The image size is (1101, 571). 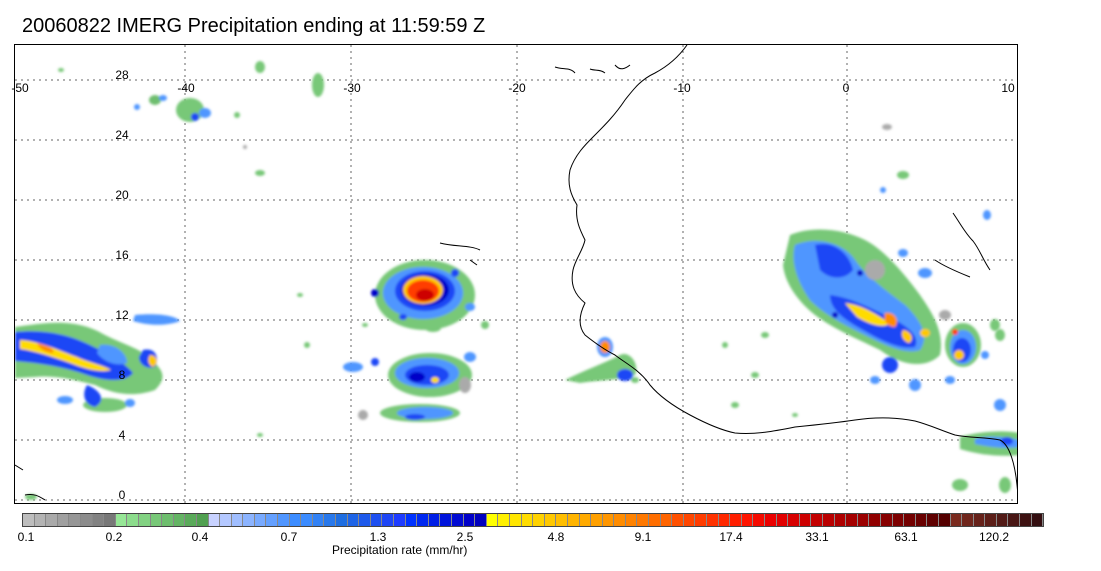 What do you see at coordinates (52, 520) in the screenshot?
I see `colorbar-swatch-0.1-0.2-2` at bounding box center [52, 520].